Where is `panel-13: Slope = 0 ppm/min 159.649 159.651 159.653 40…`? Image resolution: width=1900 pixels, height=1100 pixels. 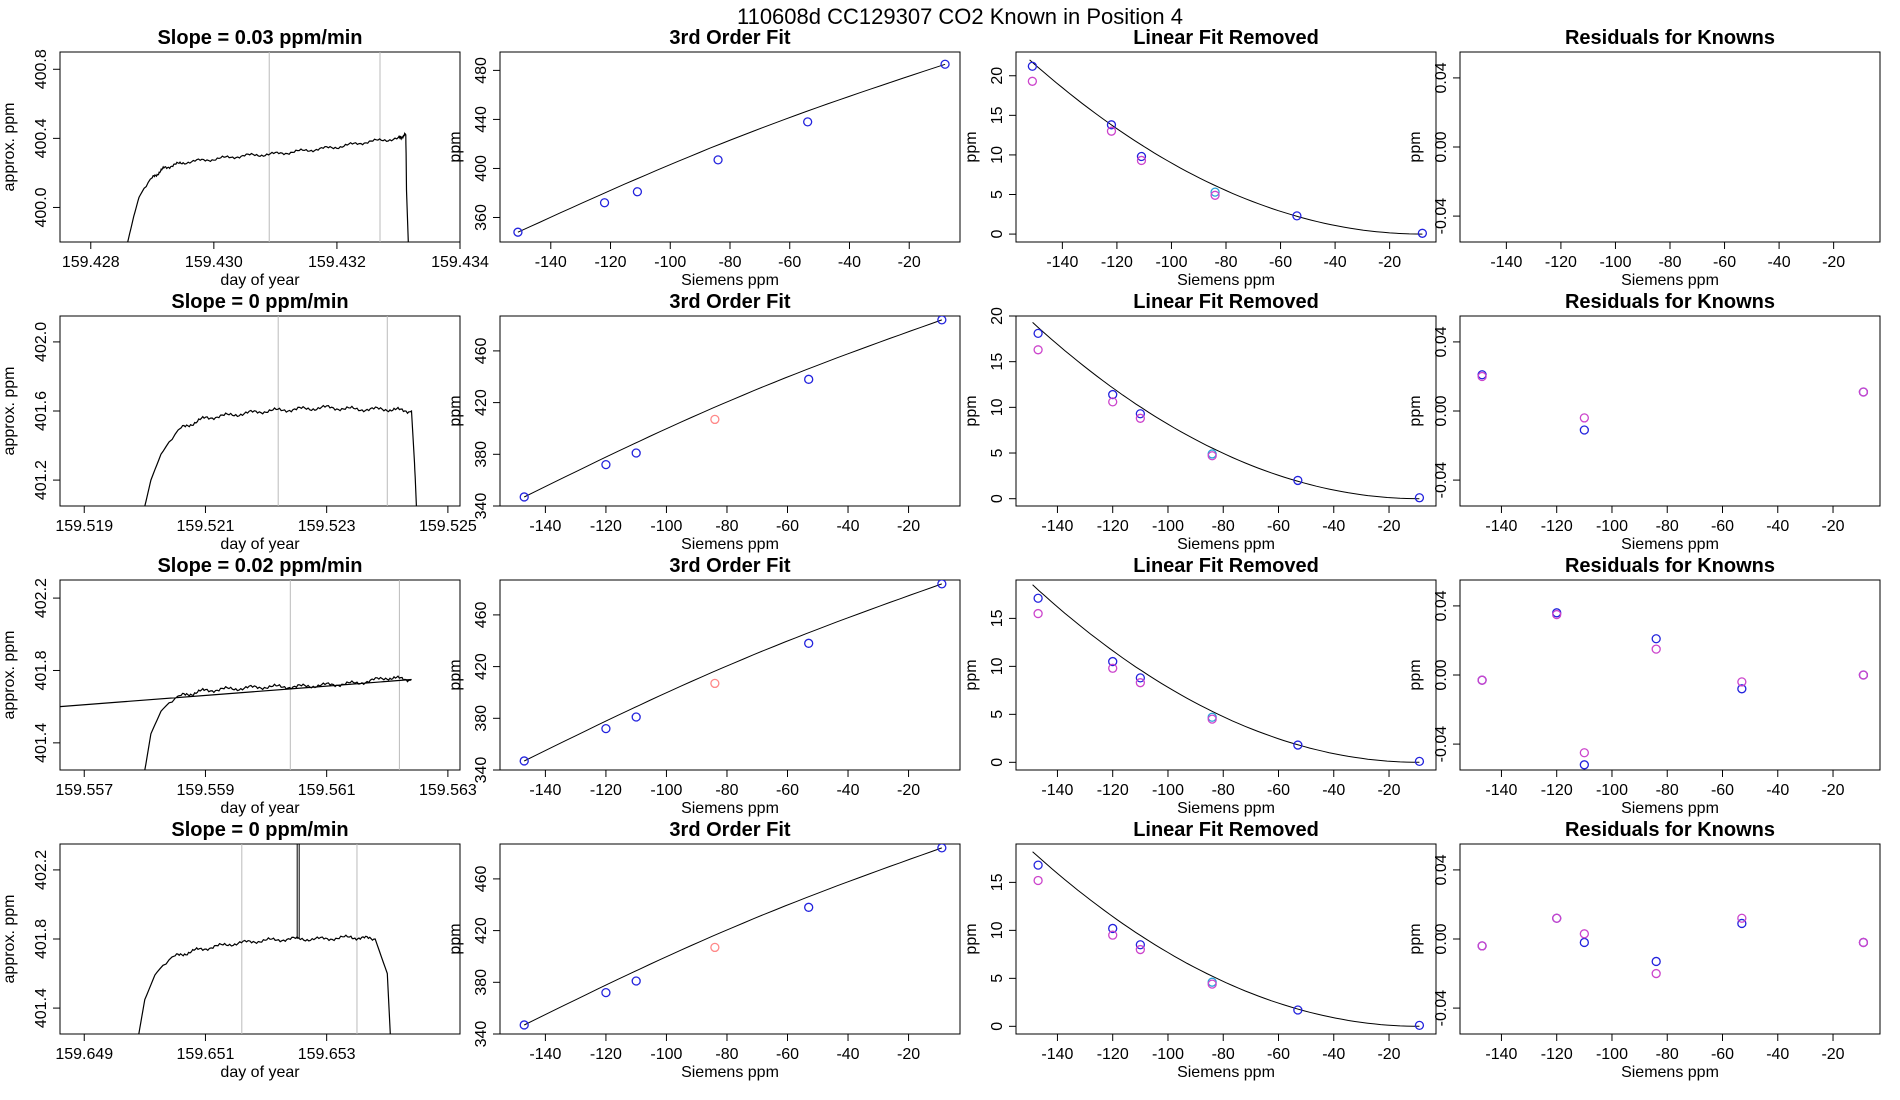 panel-13: Slope = 0 ppm/min 159.649 159.651 159.653 40… is located at coordinates (231, 950).